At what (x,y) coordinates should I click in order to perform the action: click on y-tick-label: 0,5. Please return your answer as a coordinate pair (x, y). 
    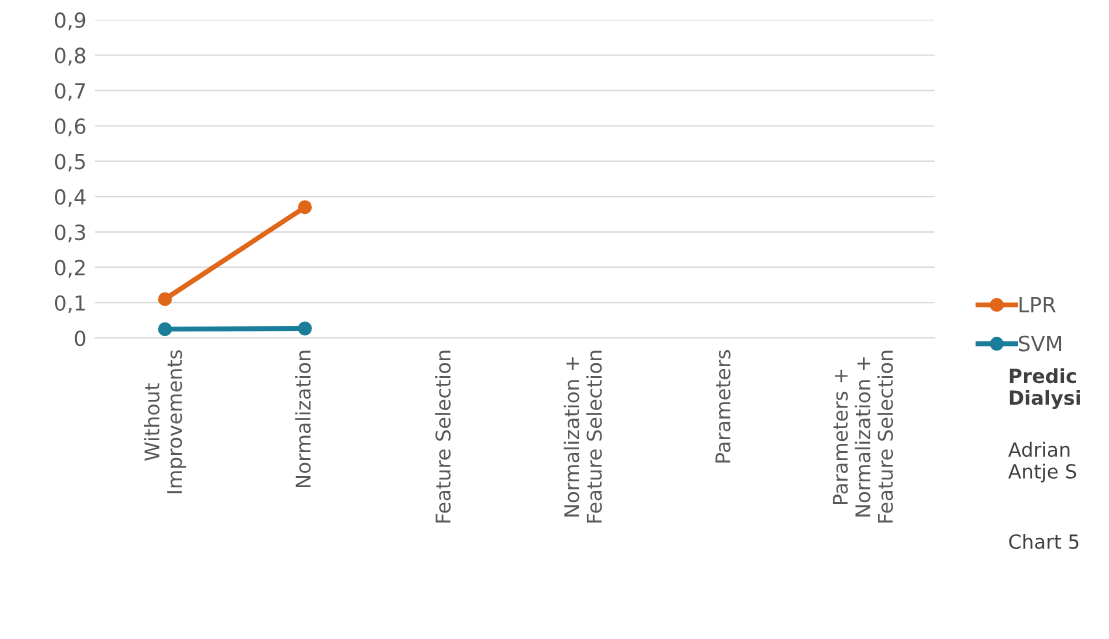
    Looking at the image, I should click on (69, 162).